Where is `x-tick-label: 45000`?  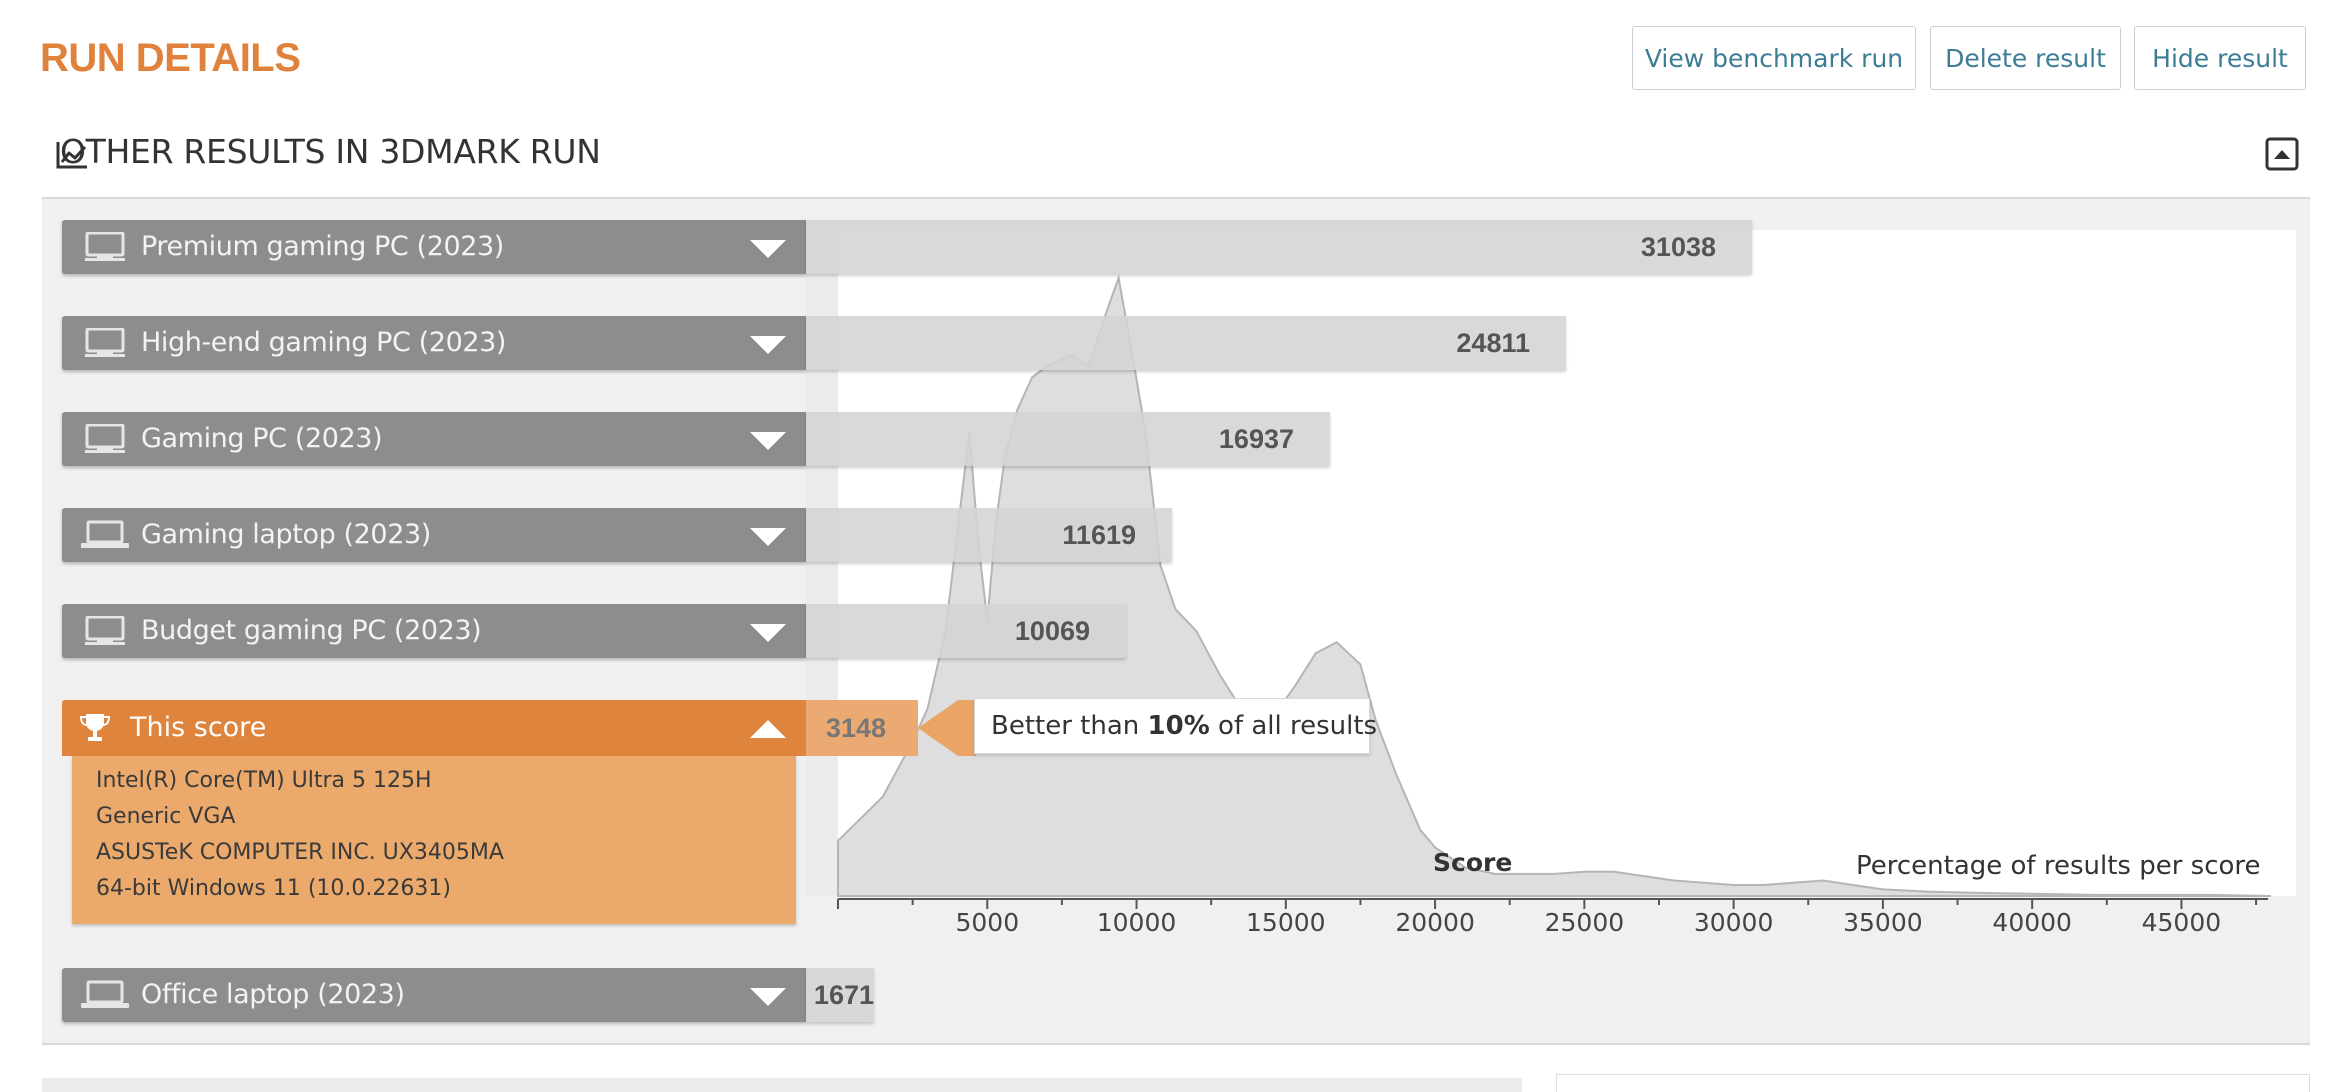
x-tick-label: 45000 is located at coordinates (2181, 922).